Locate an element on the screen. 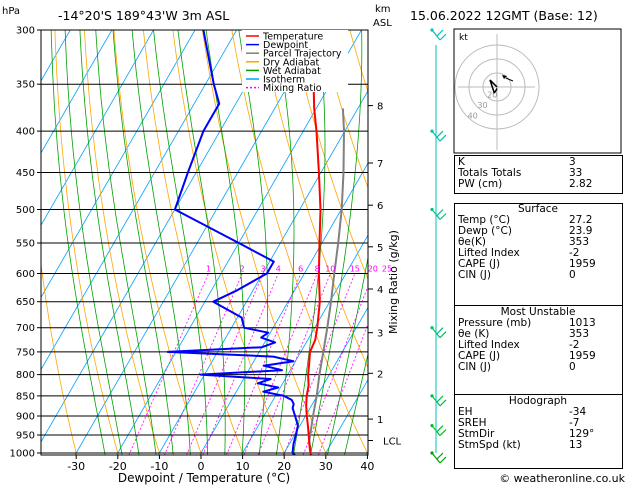 The image size is (629, 486). mu-label: Pressure (mb) is located at coordinates (495, 323).